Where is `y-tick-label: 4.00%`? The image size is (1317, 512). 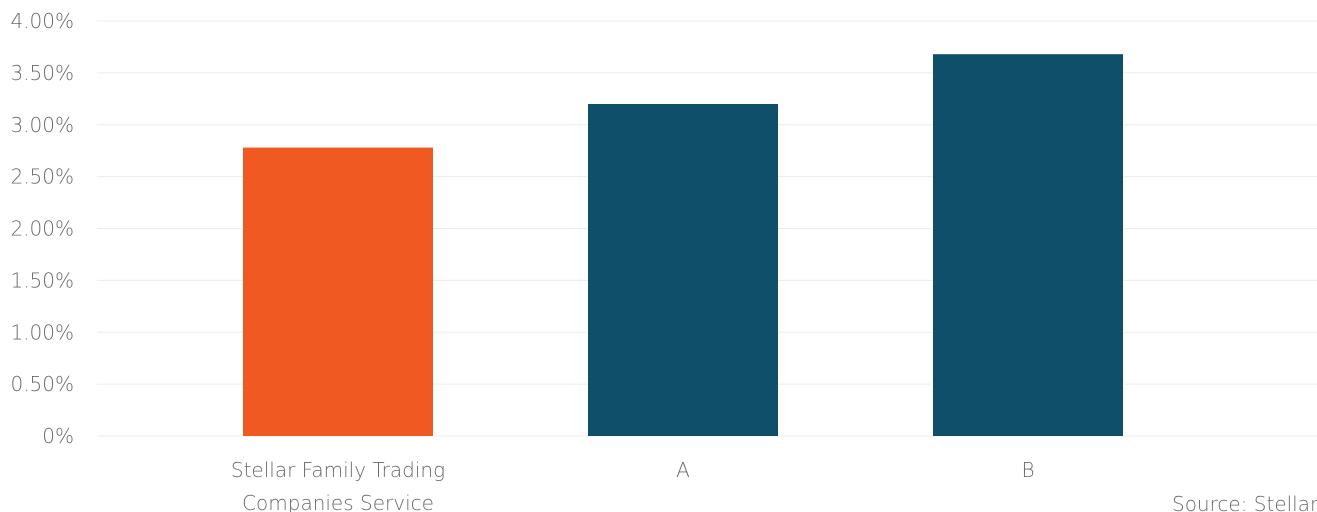
y-tick-label: 4.00% is located at coordinates (42, 21).